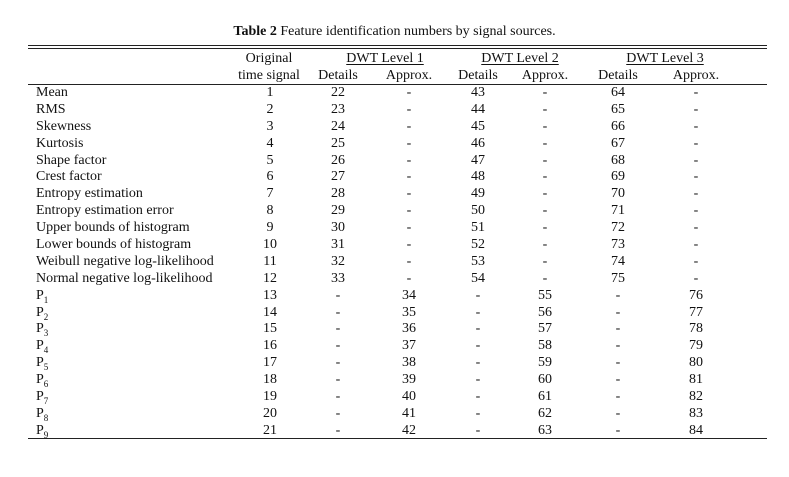 This screenshot has width=789, height=477. Describe the element at coordinates (270, 160) in the screenshot. I see `original-id-cell: 5` at that location.